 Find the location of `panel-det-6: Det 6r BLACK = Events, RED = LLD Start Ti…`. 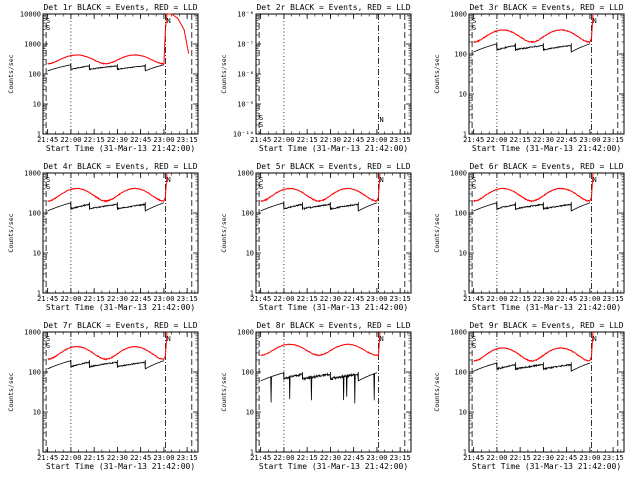

panel-det-6: Det 6r BLACK = Events, RED = LLD Start Ti… is located at coordinates (529, 237).